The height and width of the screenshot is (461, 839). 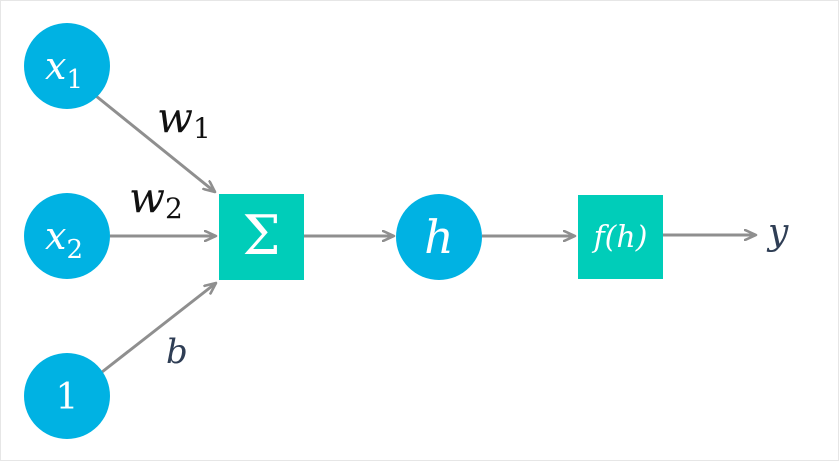 I want to click on svg-text: x2, so click(x=64, y=239).